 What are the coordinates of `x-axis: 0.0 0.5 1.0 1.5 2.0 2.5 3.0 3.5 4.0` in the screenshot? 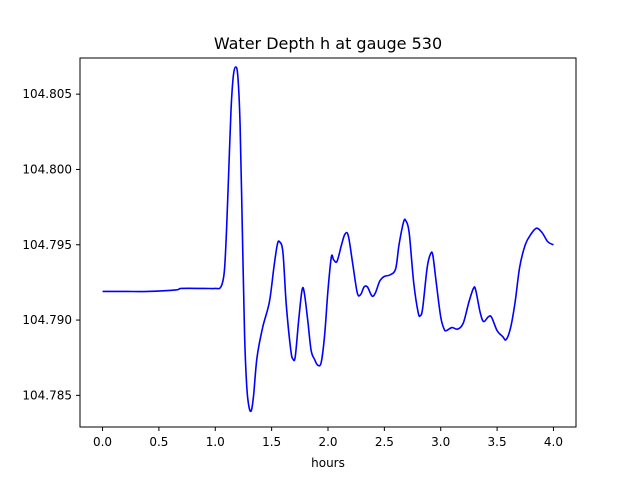 It's located at (328, 438).